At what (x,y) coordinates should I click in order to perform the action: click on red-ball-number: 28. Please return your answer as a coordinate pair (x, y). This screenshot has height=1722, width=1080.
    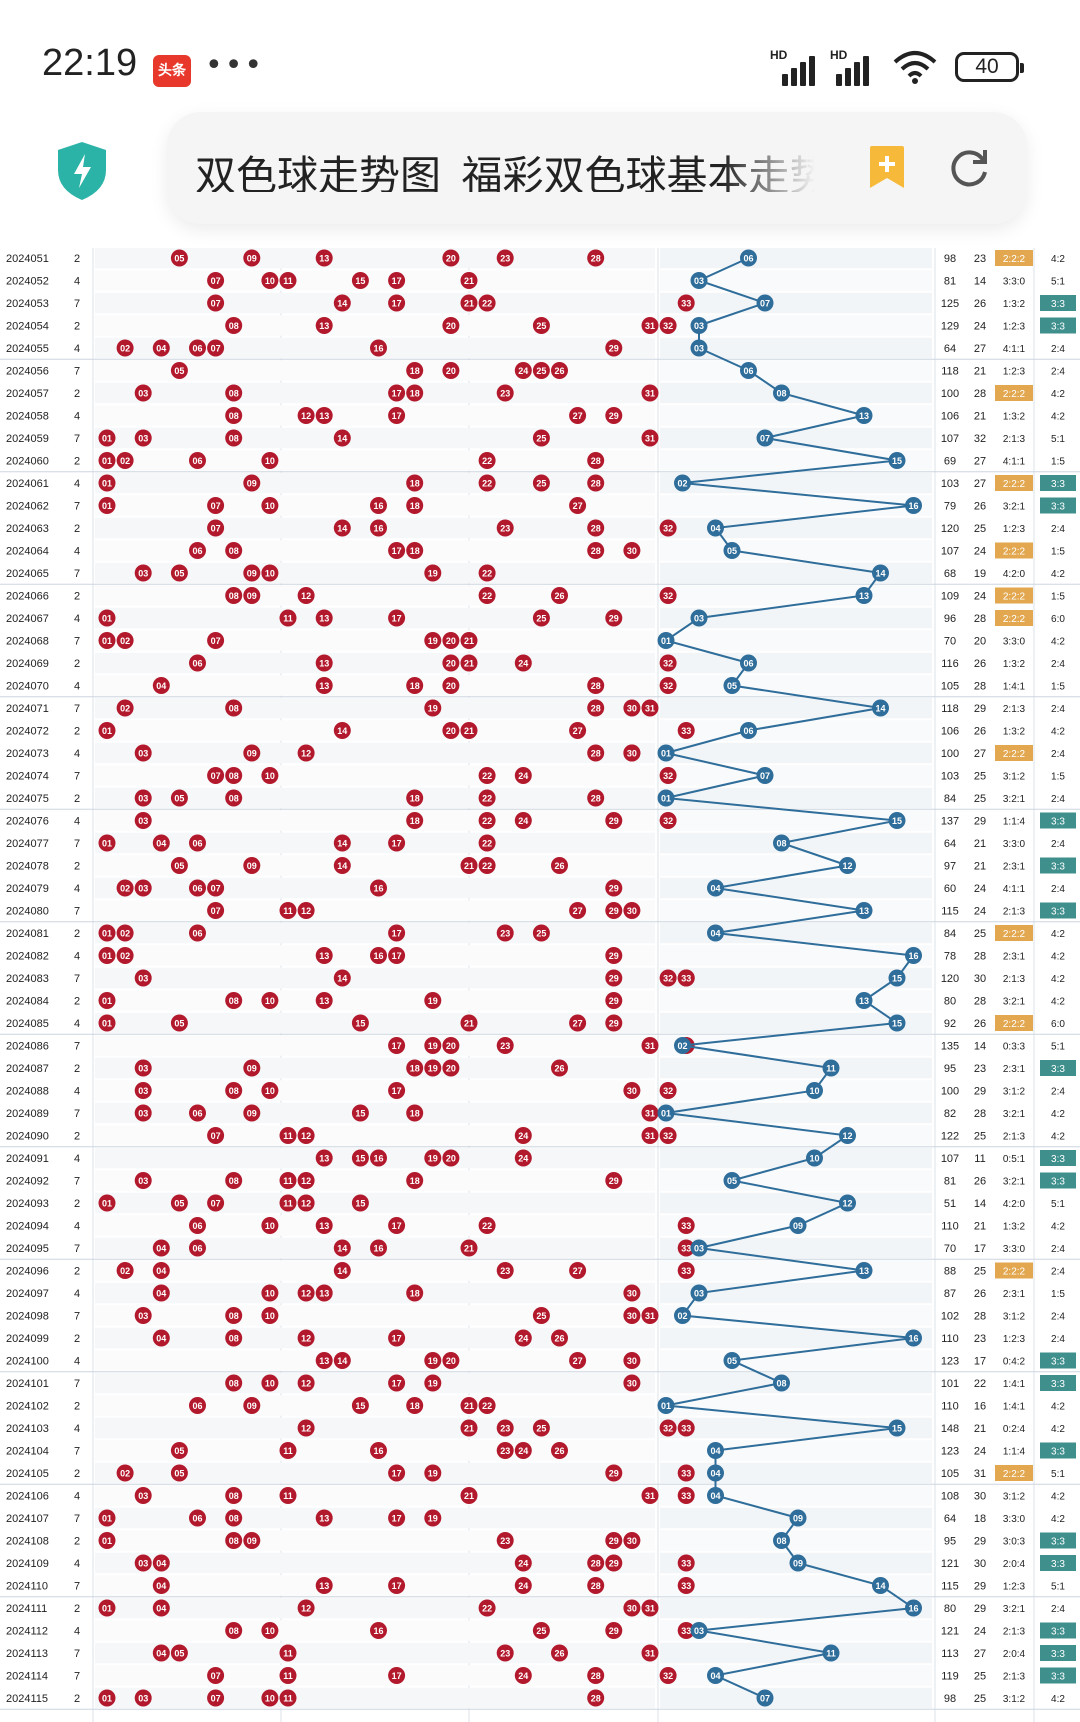
    Looking at the image, I should click on (596, 461).